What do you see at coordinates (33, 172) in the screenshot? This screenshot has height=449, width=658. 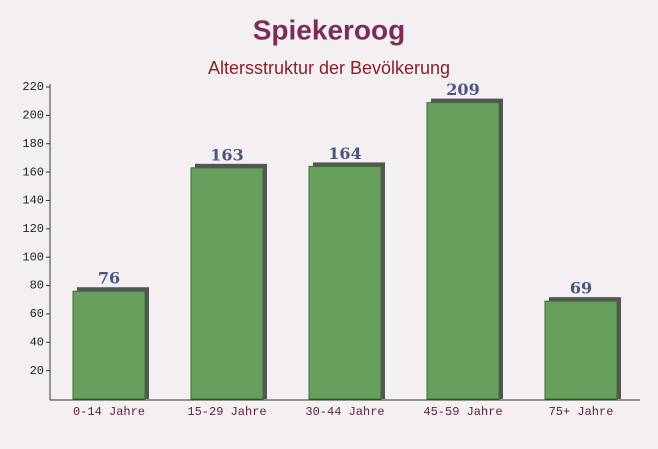 I see `y-tick-label: 160` at bounding box center [33, 172].